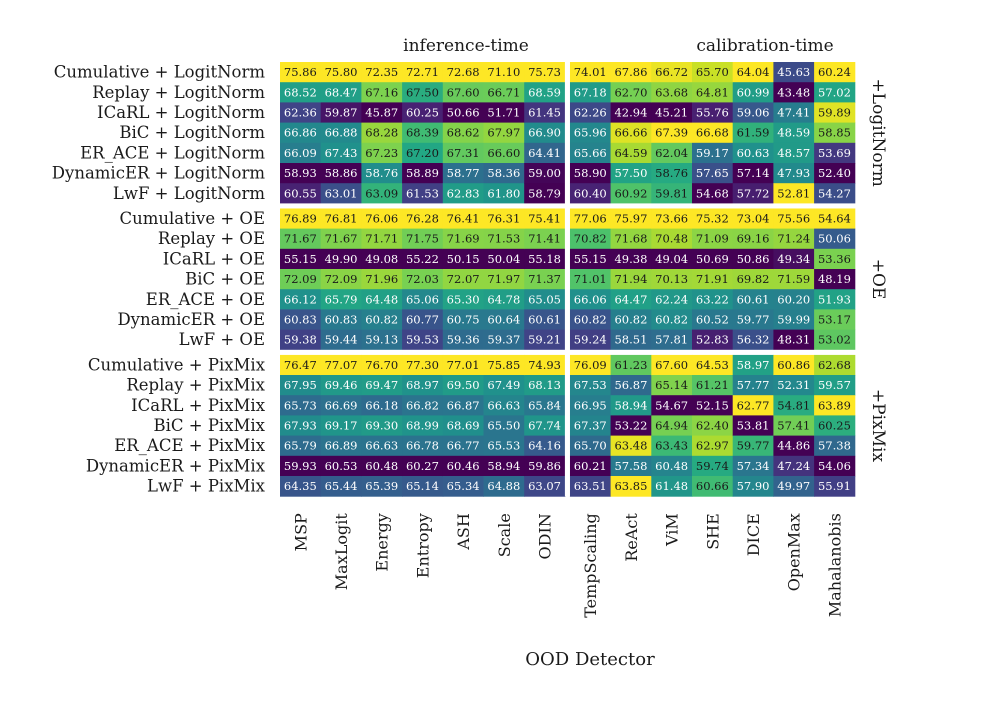 The image size is (987, 705). What do you see at coordinates (504, 535) in the screenshot?
I see `column-label: Scale` at bounding box center [504, 535].